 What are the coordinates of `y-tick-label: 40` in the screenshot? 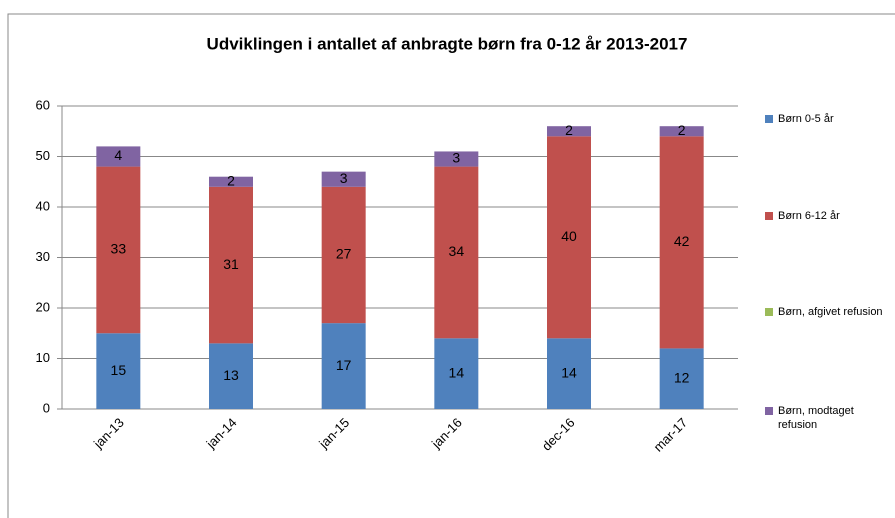 It's located at (43, 205).